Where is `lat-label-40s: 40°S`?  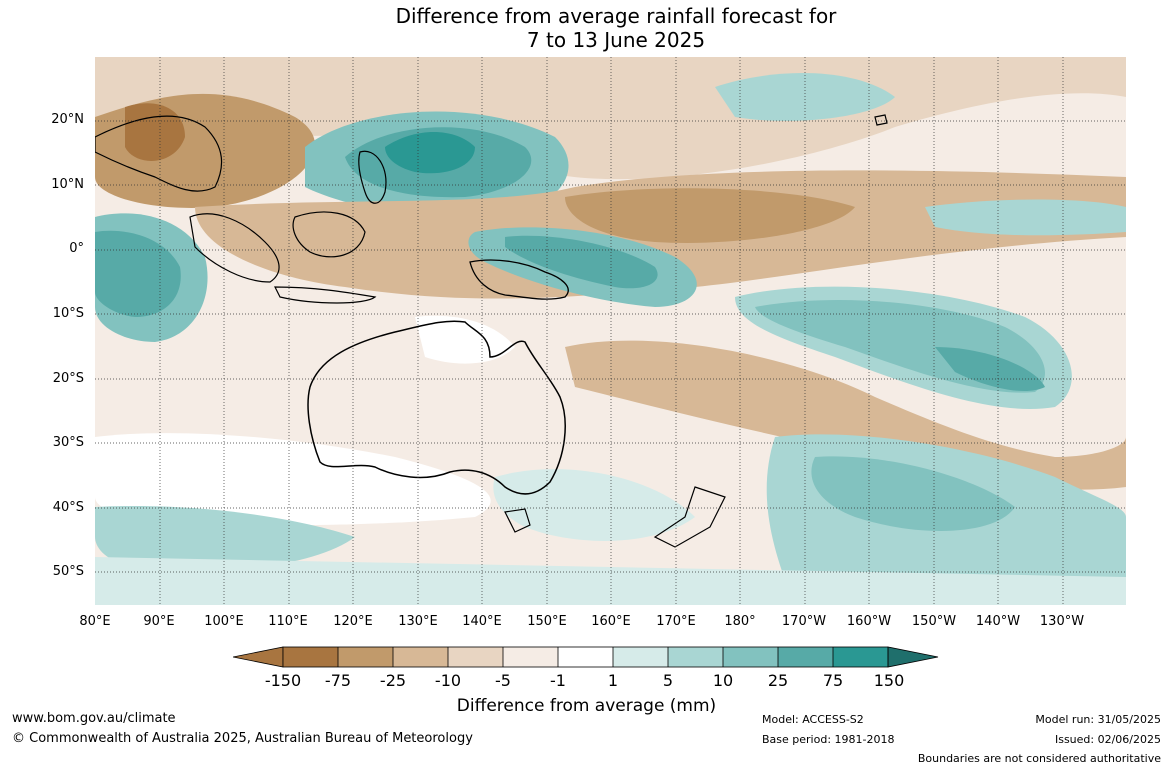
lat-label-40s: 40°S is located at coordinates (68, 507).